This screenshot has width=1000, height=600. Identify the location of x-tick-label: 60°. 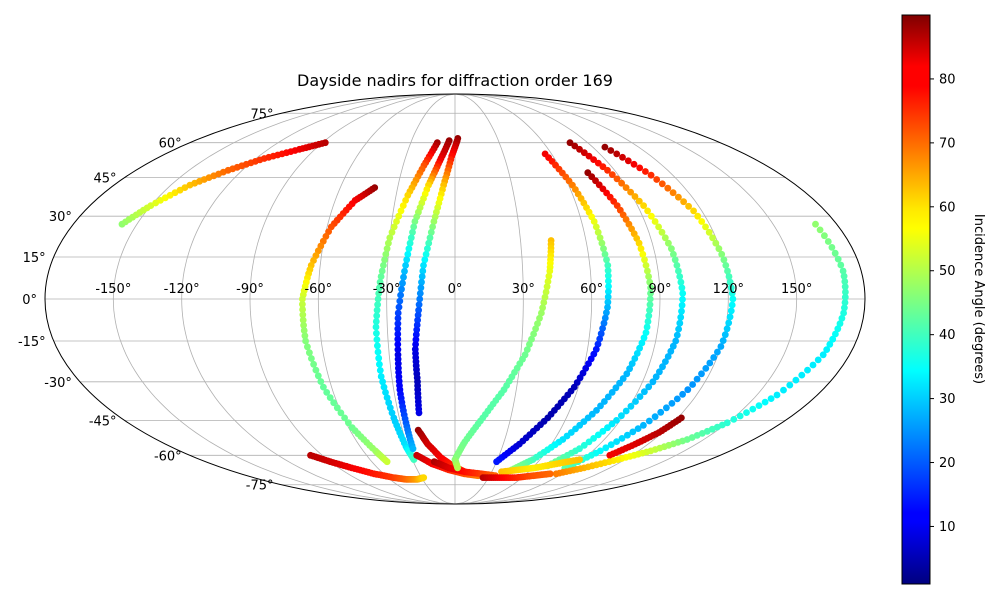
(591, 289).